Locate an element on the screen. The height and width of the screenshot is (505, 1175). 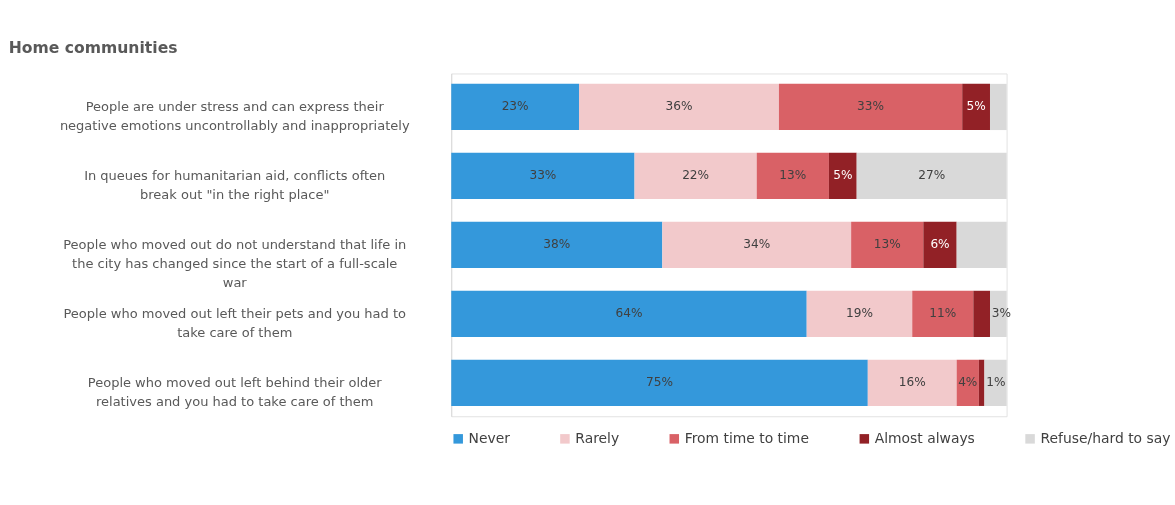
data-label: 34% is located at coordinates (757, 244).